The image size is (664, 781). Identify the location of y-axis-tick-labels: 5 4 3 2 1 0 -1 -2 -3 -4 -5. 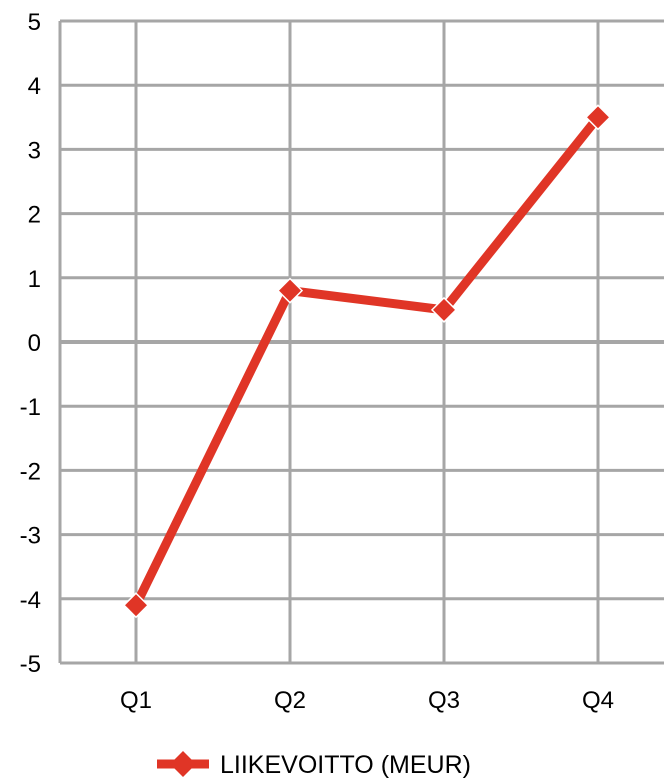
(30, 343).